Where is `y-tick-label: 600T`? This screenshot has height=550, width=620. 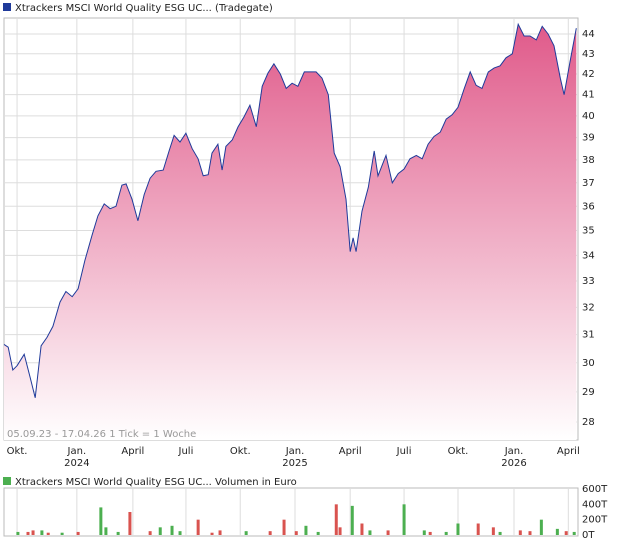 y-tick-label: 600T is located at coordinates (595, 489).